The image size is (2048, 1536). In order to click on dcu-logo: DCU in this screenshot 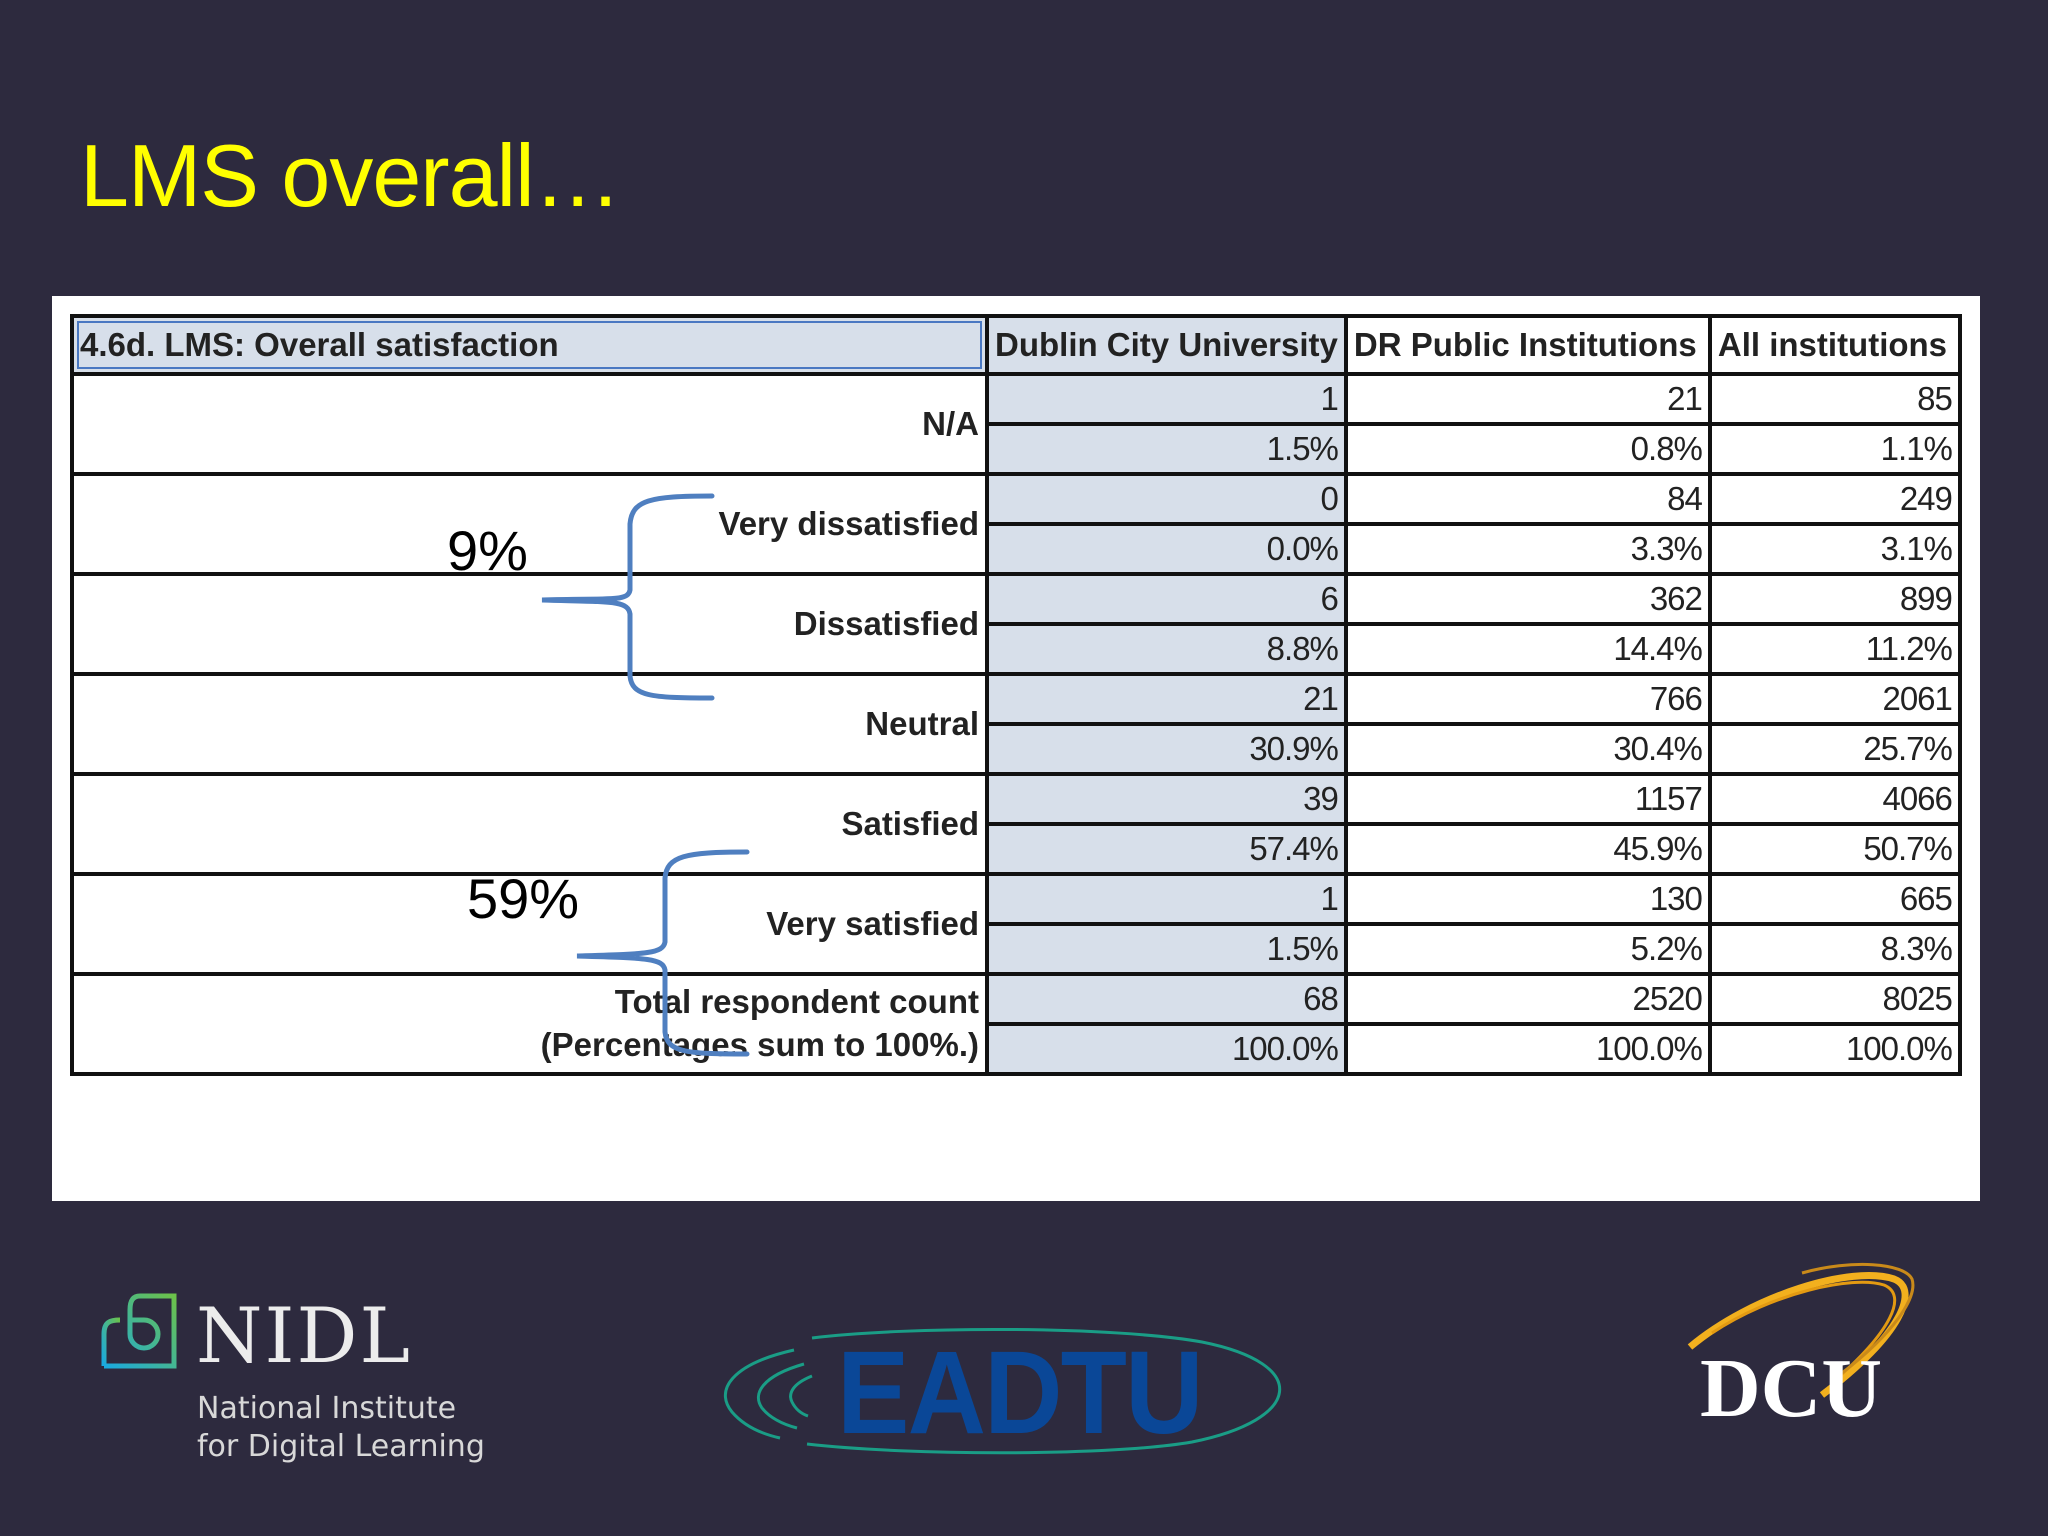, I will do `click(1797, 1345)`.